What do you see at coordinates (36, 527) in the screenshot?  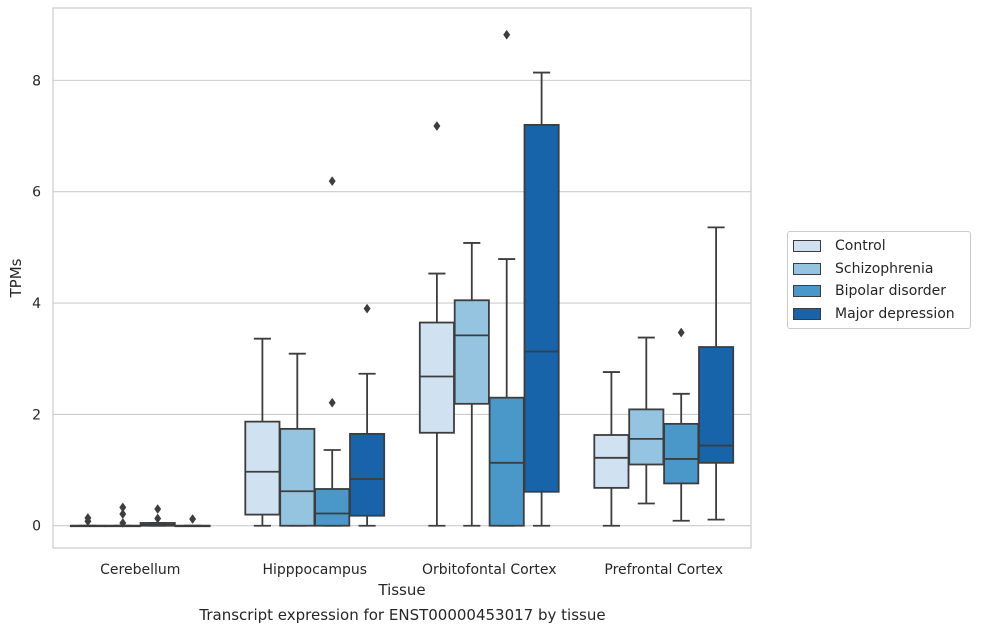 I see `y-tick-label: 0` at bounding box center [36, 527].